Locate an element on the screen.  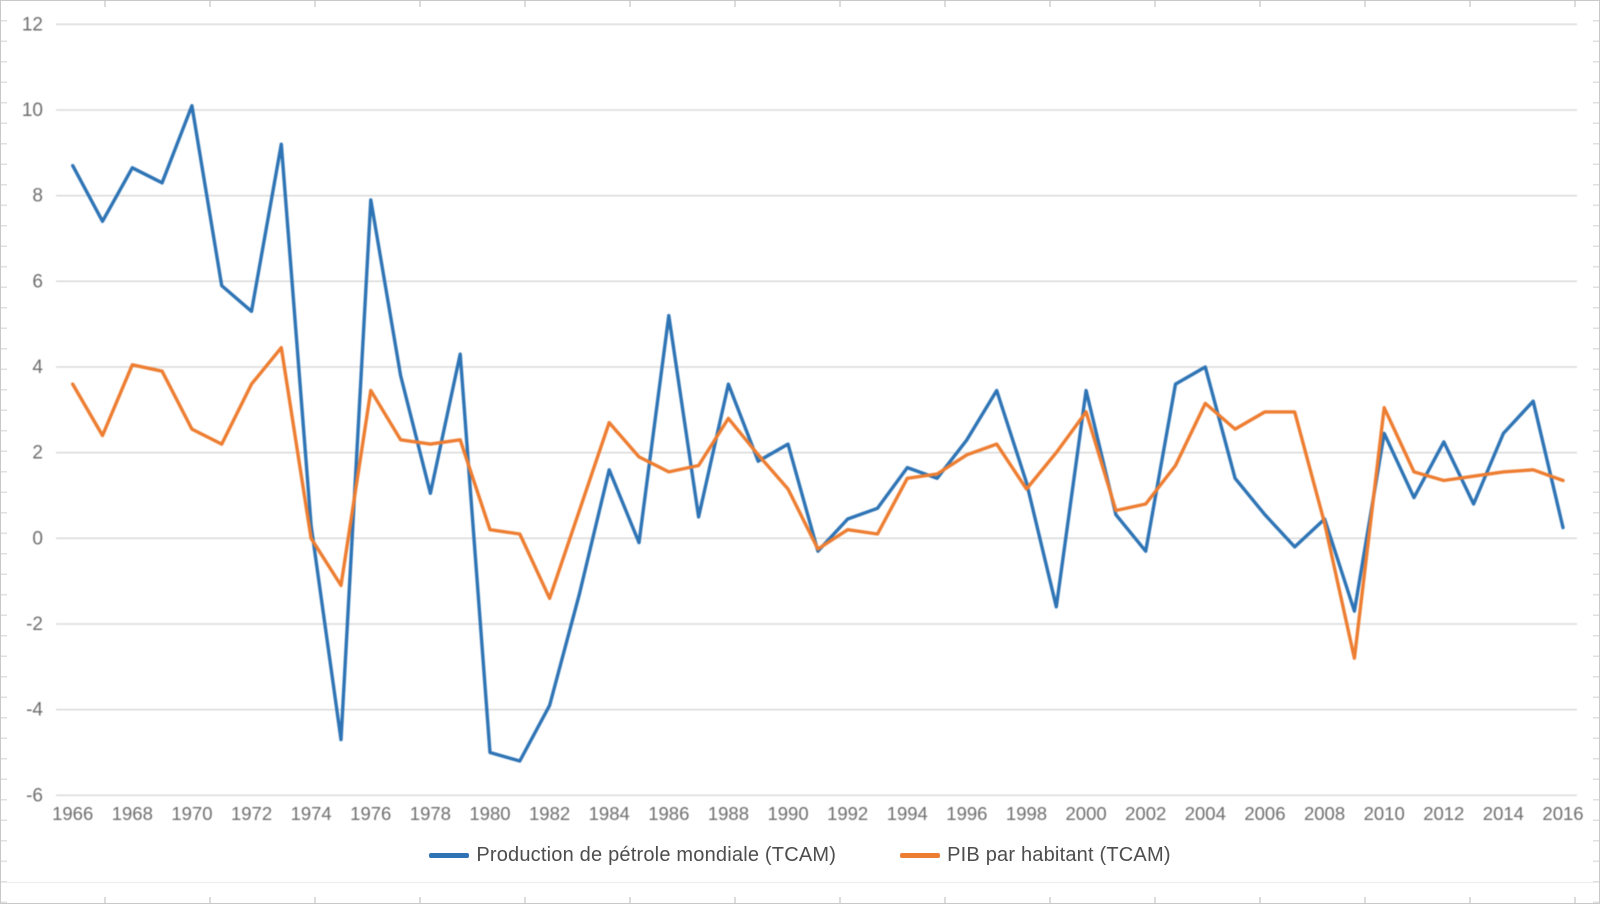
y-axis-tick-label: 4 is located at coordinates (37, 367).